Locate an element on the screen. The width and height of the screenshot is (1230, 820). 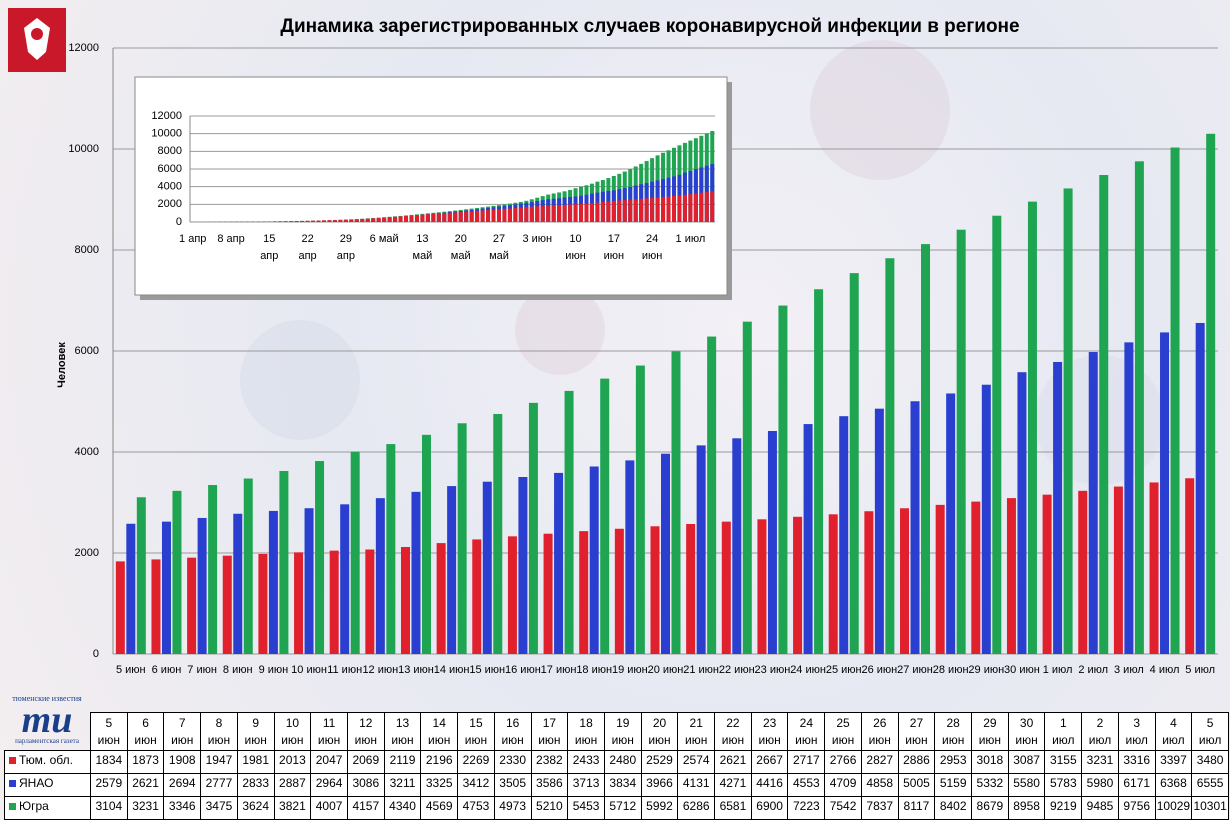
table-cell: 5159 is located at coordinates (953, 785).